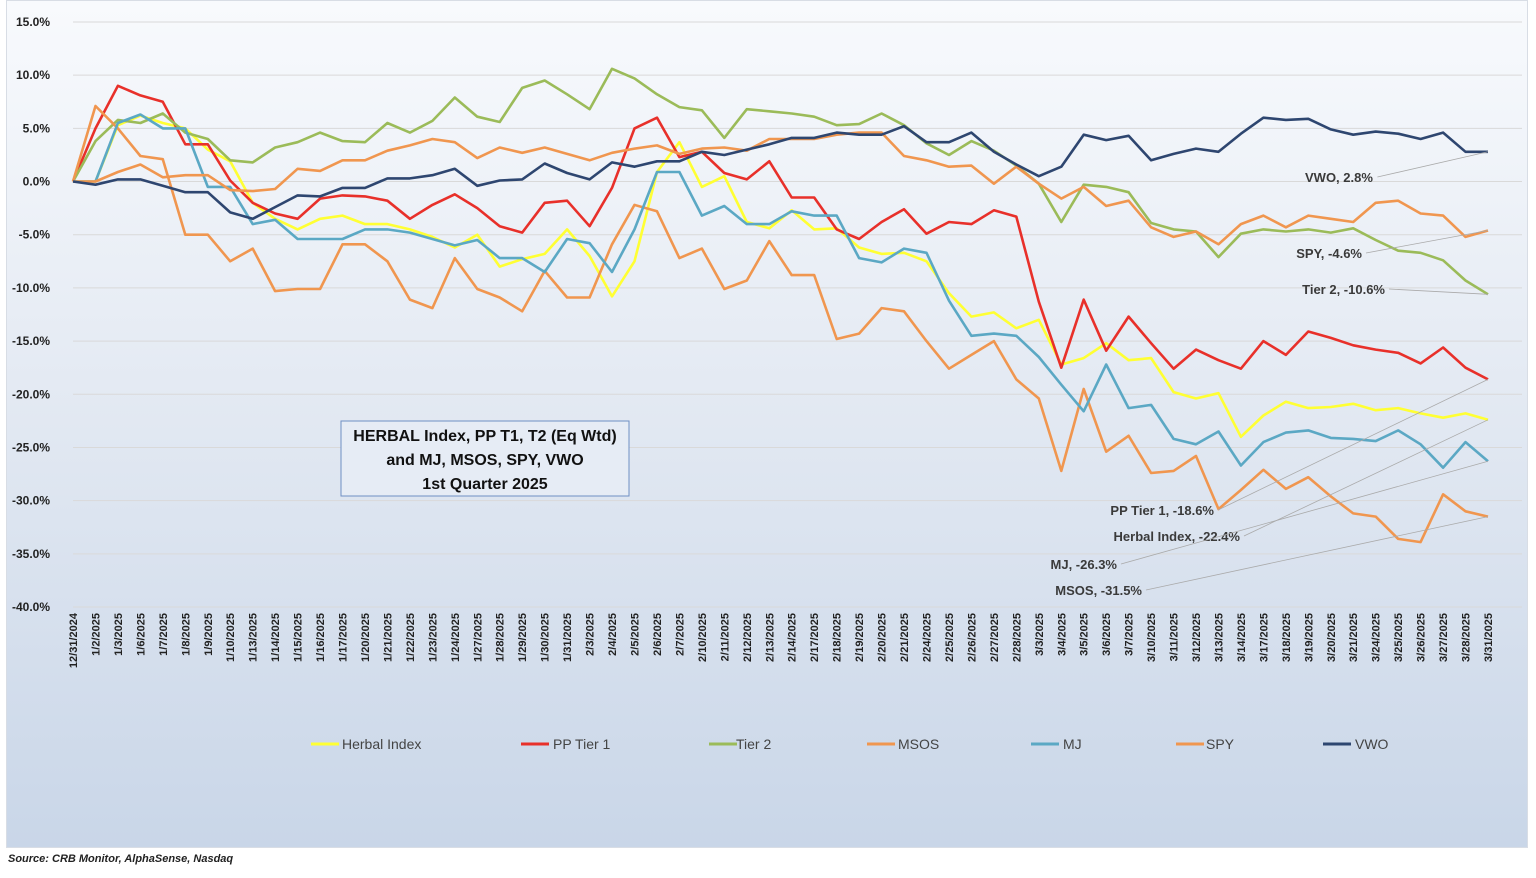 The width and height of the screenshot is (1536, 878). What do you see at coordinates (31, 341) in the screenshot?
I see `y-tick-label: -15.0%` at bounding box center [31, 341].